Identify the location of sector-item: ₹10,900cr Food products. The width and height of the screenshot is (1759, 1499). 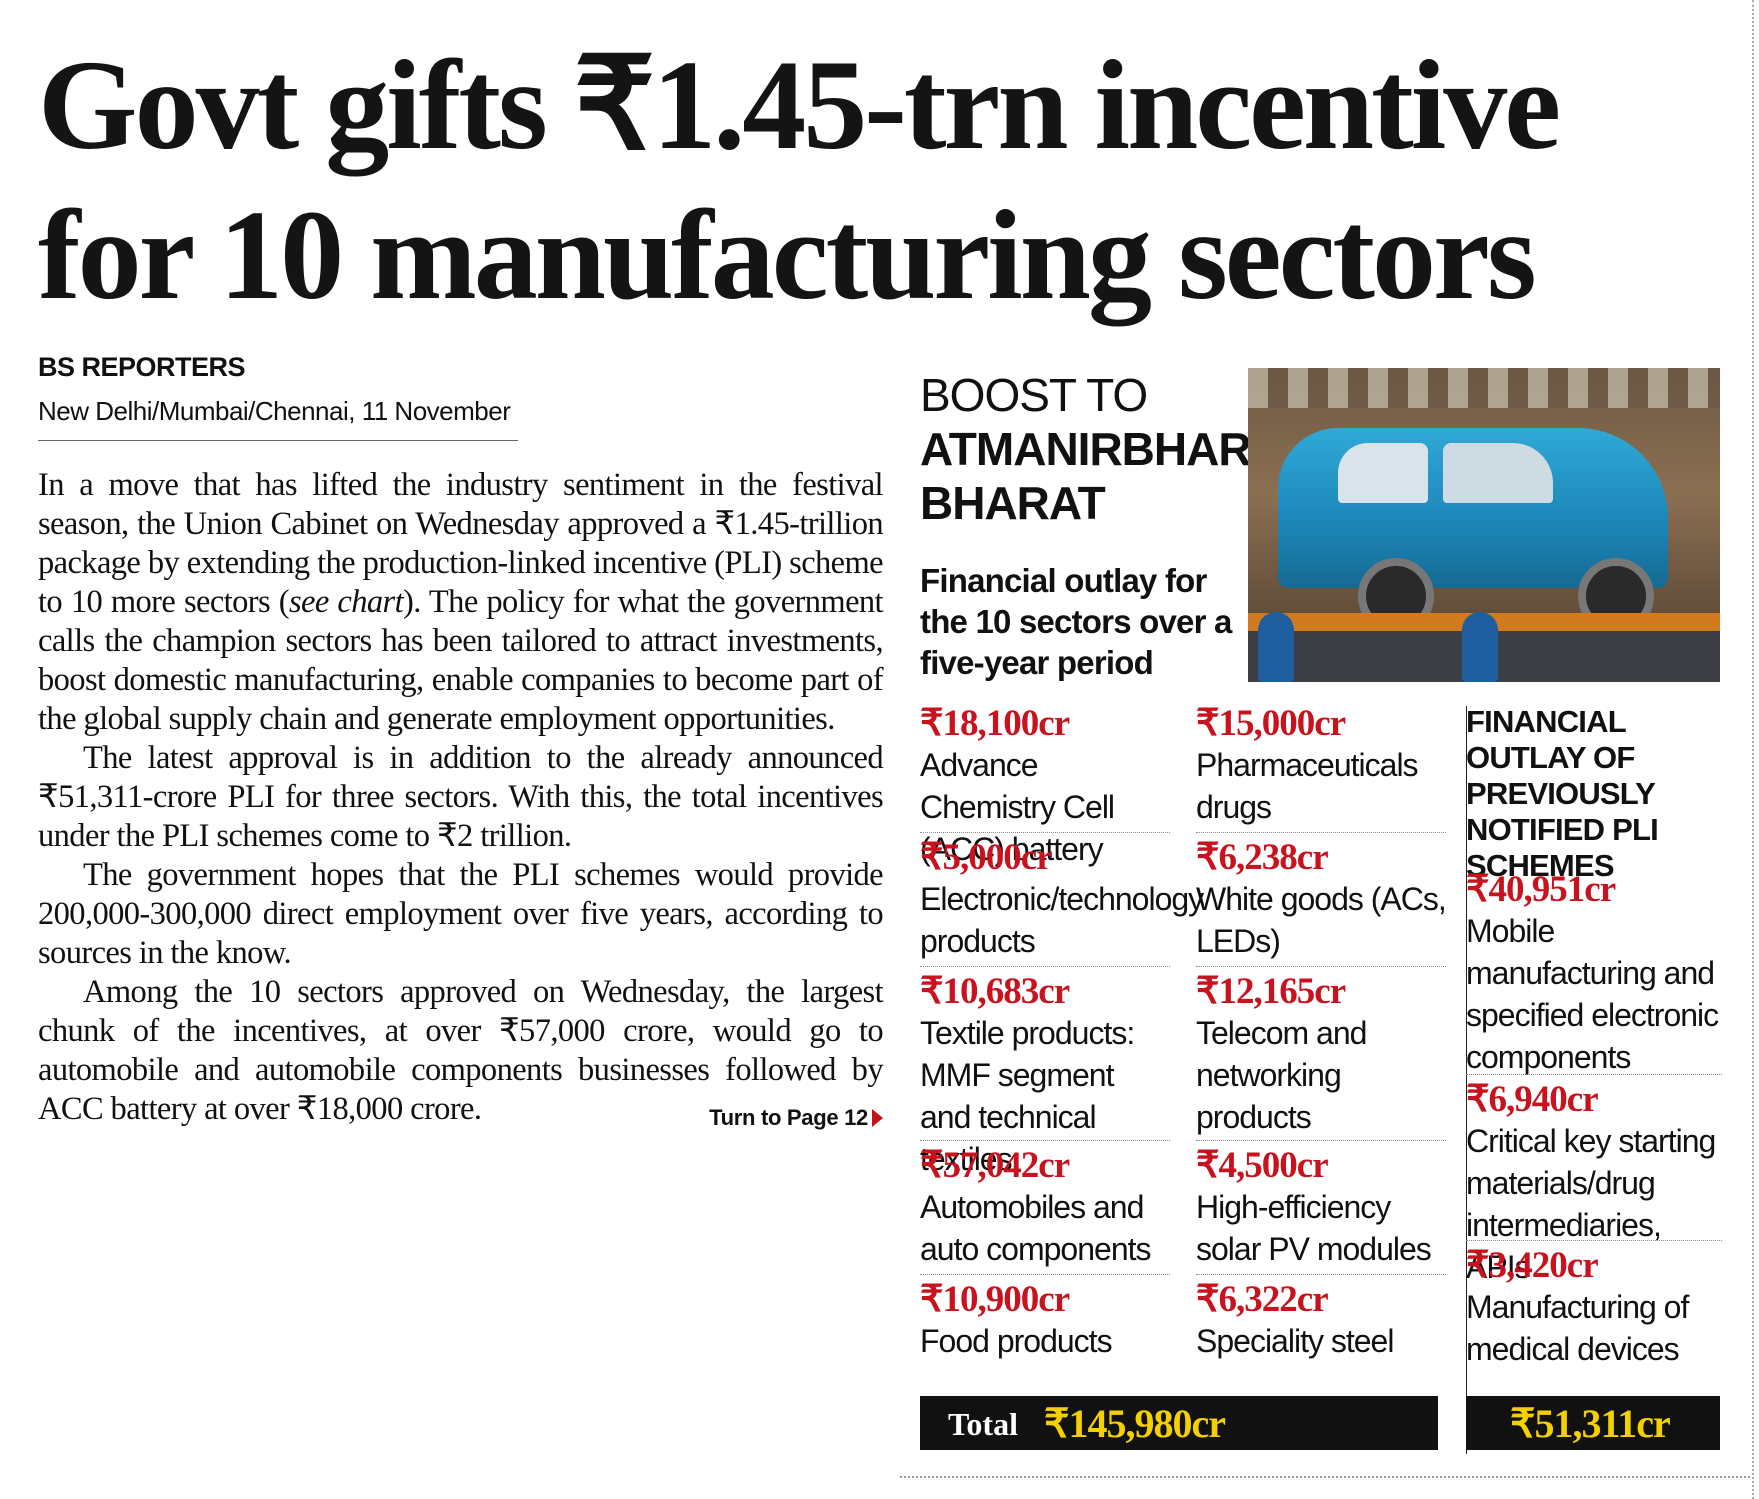
(1045, 1325).